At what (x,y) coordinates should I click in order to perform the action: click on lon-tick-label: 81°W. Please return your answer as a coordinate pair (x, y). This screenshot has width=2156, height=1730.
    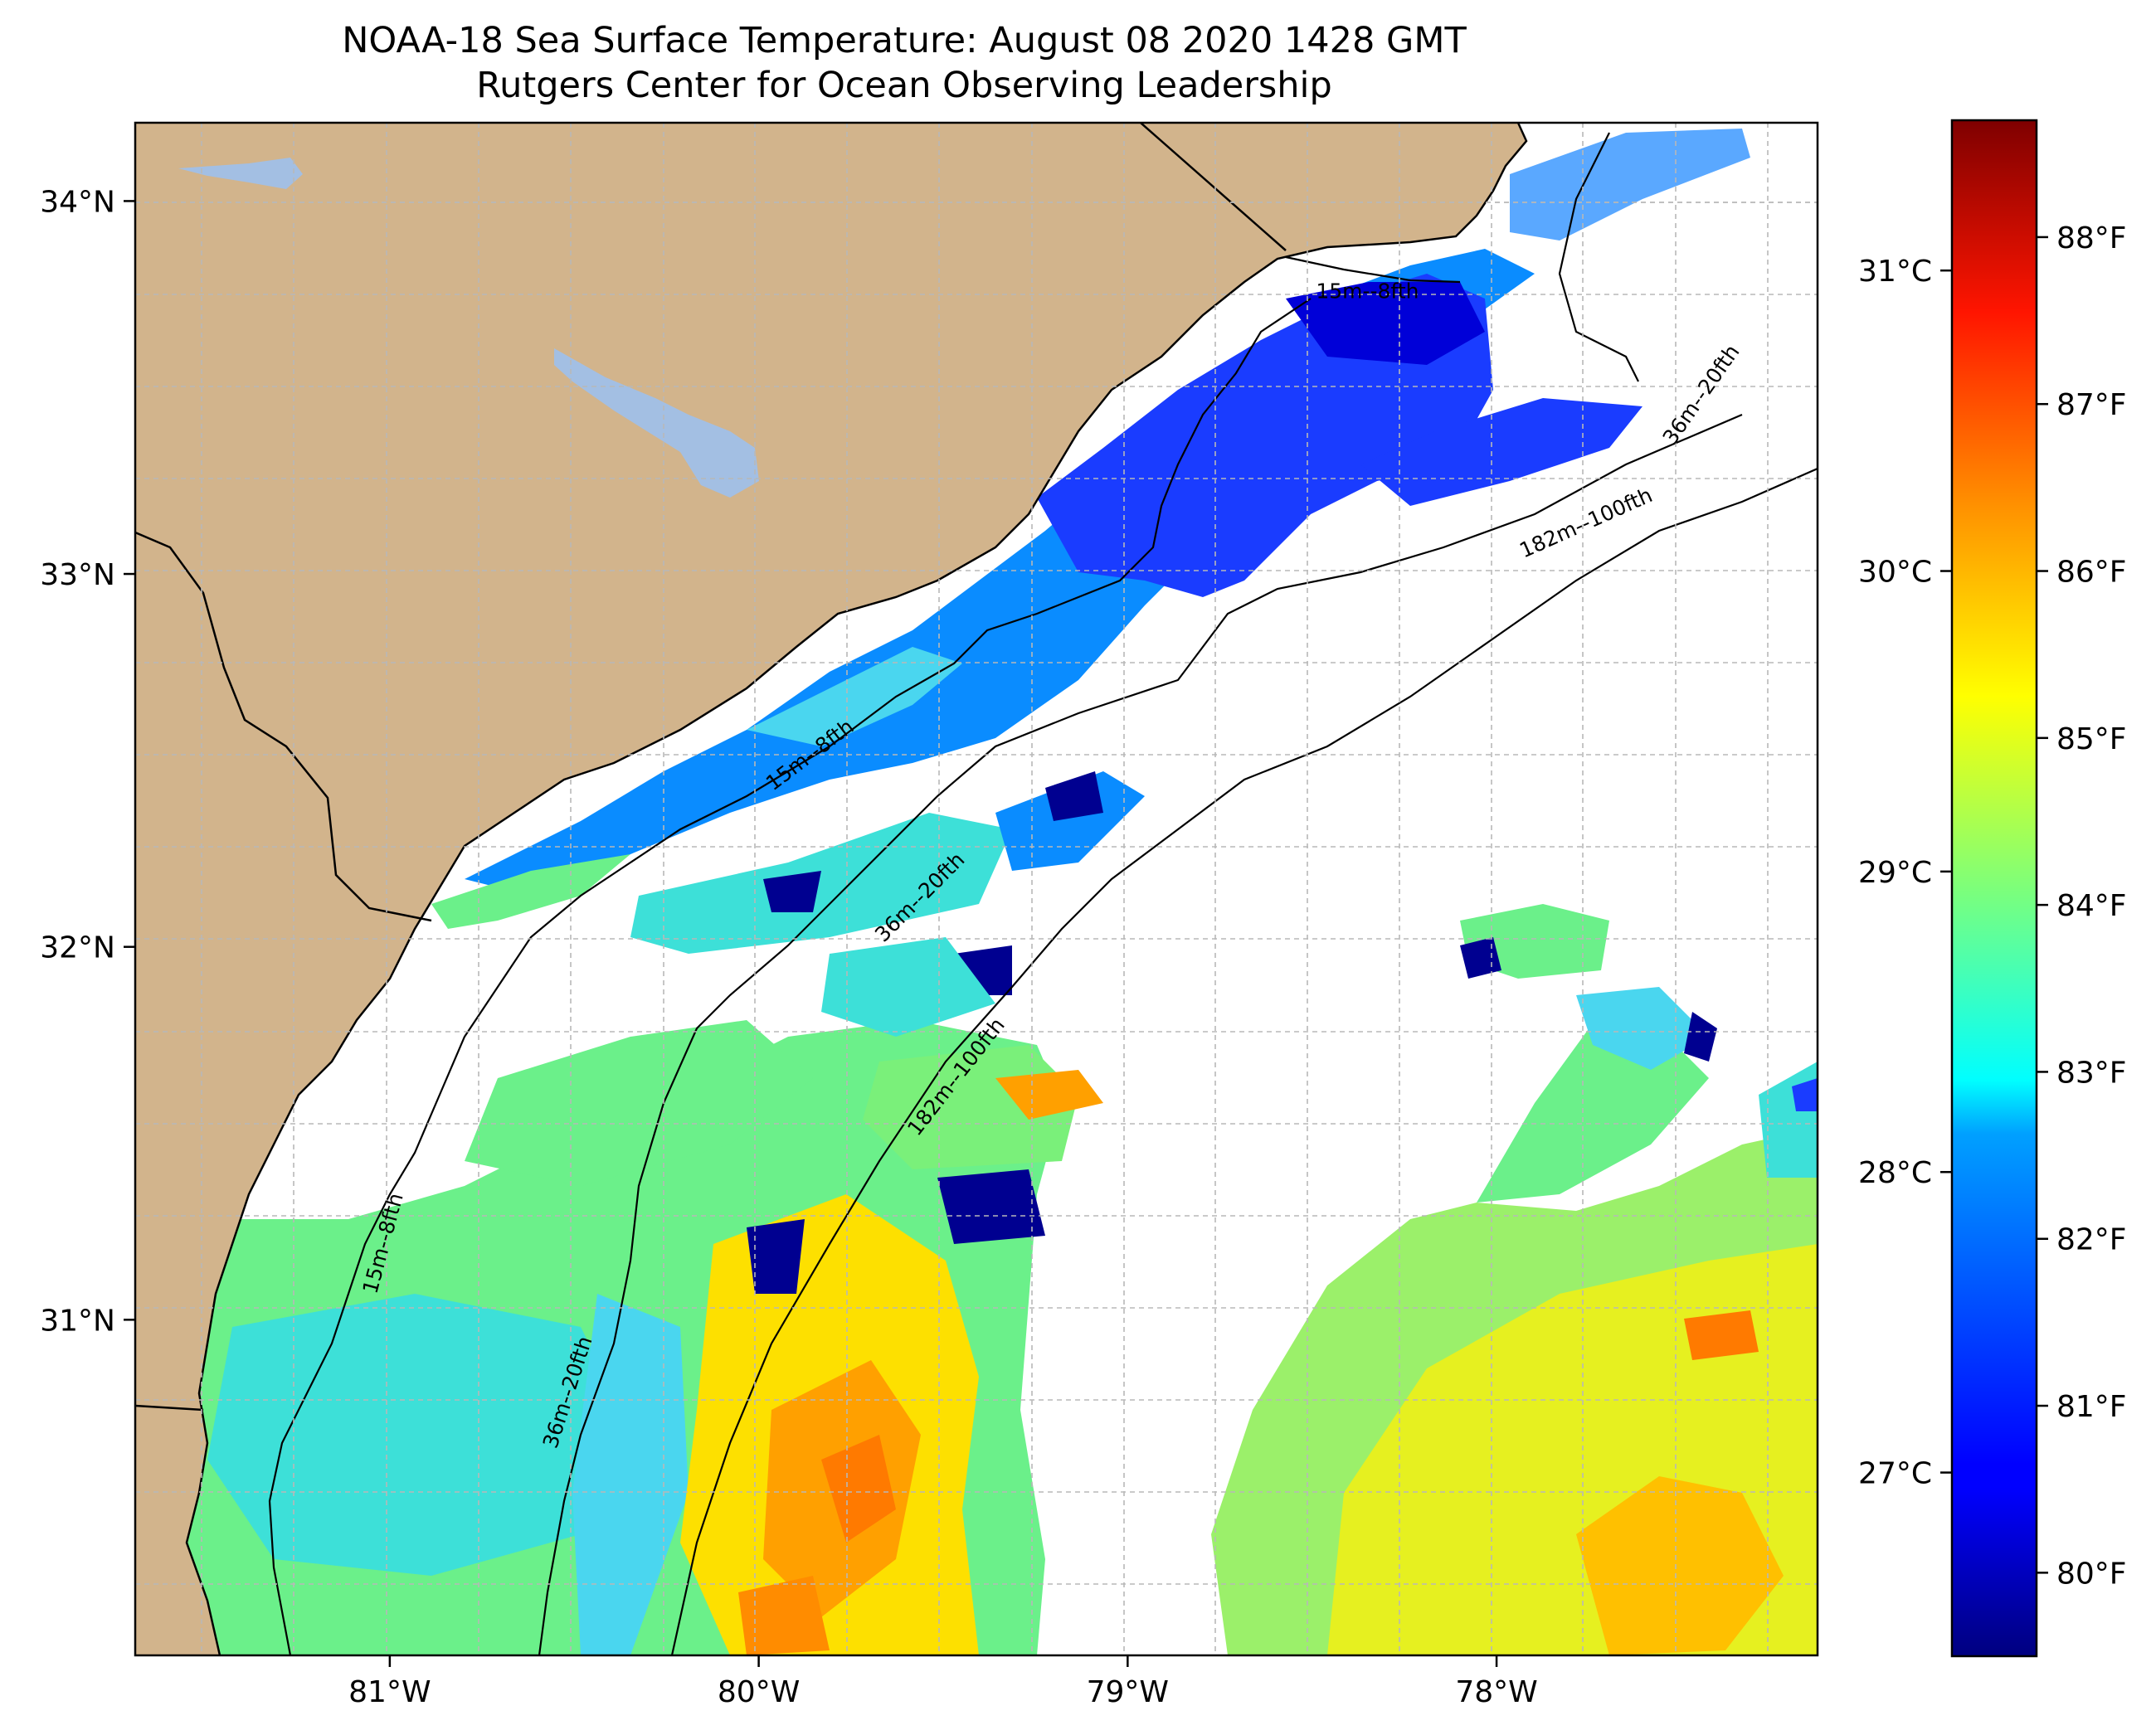
    Looking at the image, I should click on (389, 1692).